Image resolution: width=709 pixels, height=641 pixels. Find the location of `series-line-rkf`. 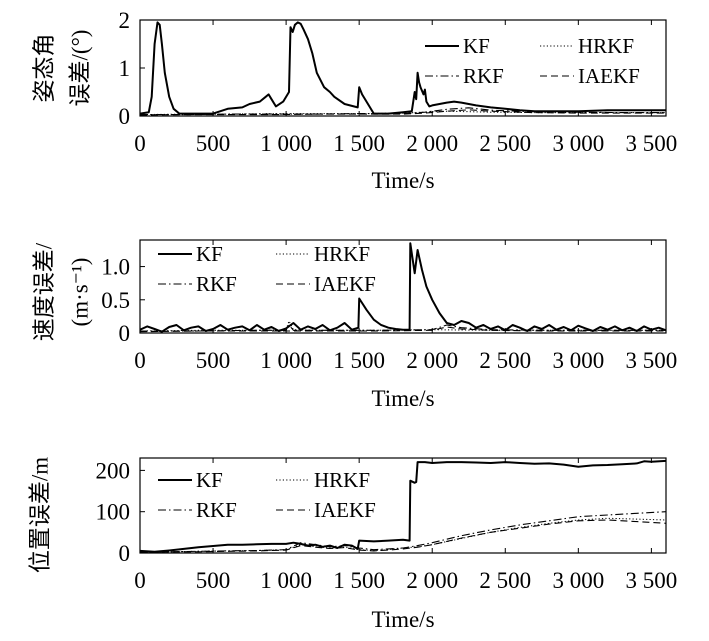

series-line-rkf is located at coordinates (403, 328).